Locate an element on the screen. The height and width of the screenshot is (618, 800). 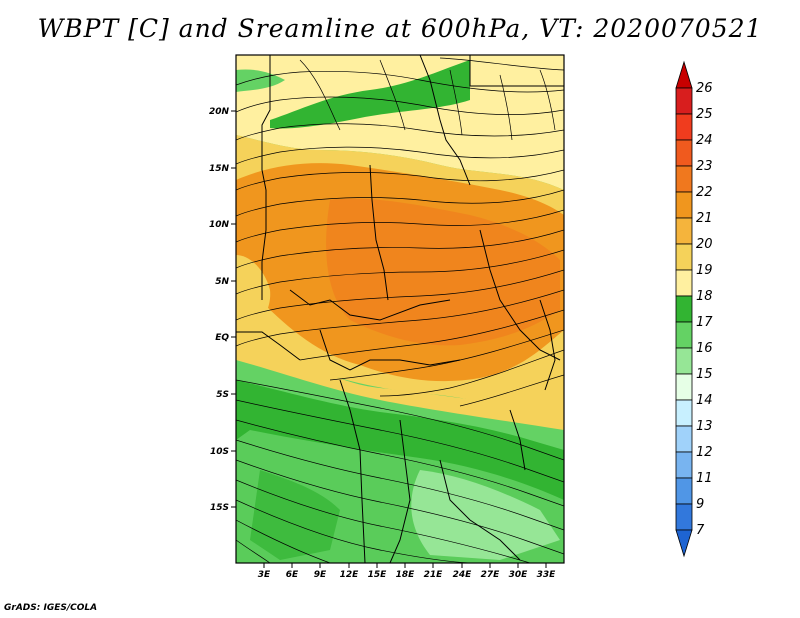
lat-tick-label: 5N is located at coordinates (222, 282).